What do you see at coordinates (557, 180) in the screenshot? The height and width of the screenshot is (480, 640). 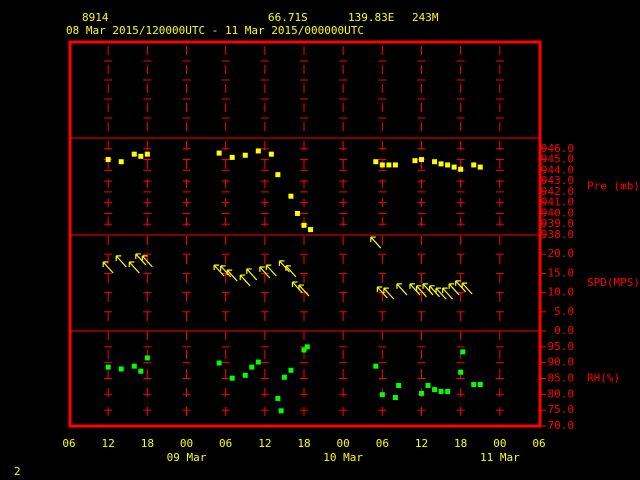 I see `y-tick-label: 943.0` at bounding box center [557, 180].